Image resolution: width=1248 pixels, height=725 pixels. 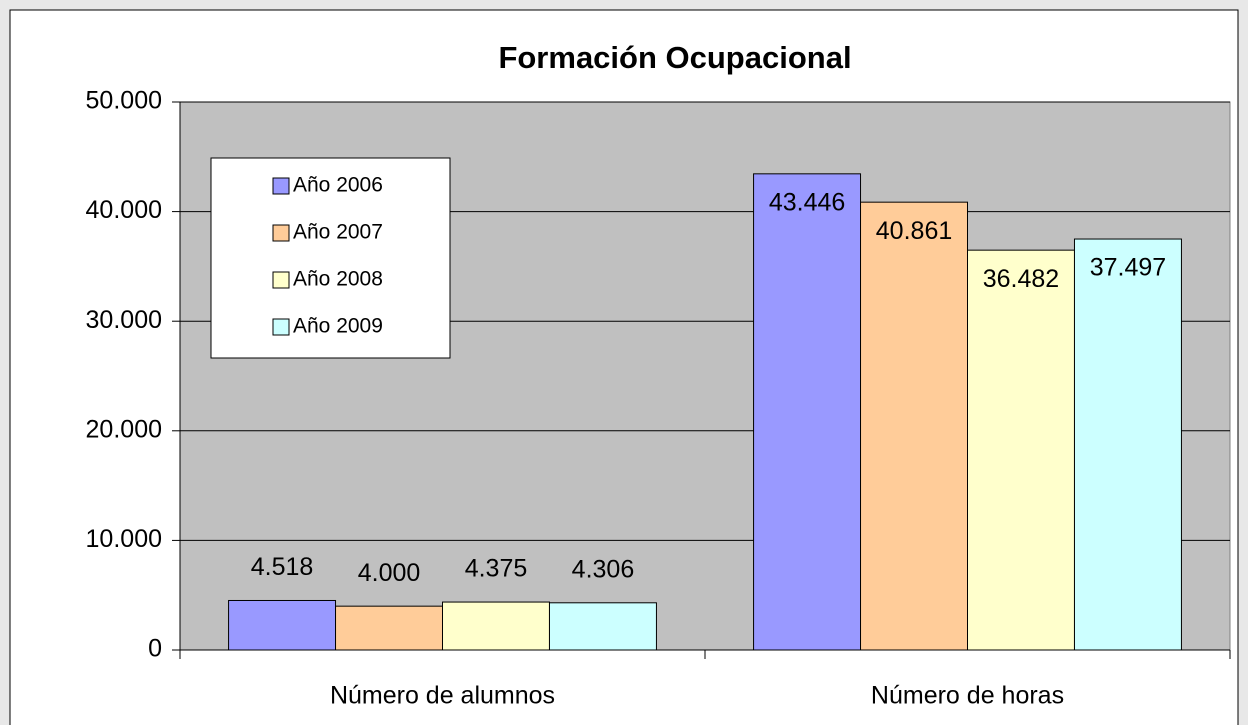 I want to click on y-tick-label: 10.000, so click(x=124, y=539).